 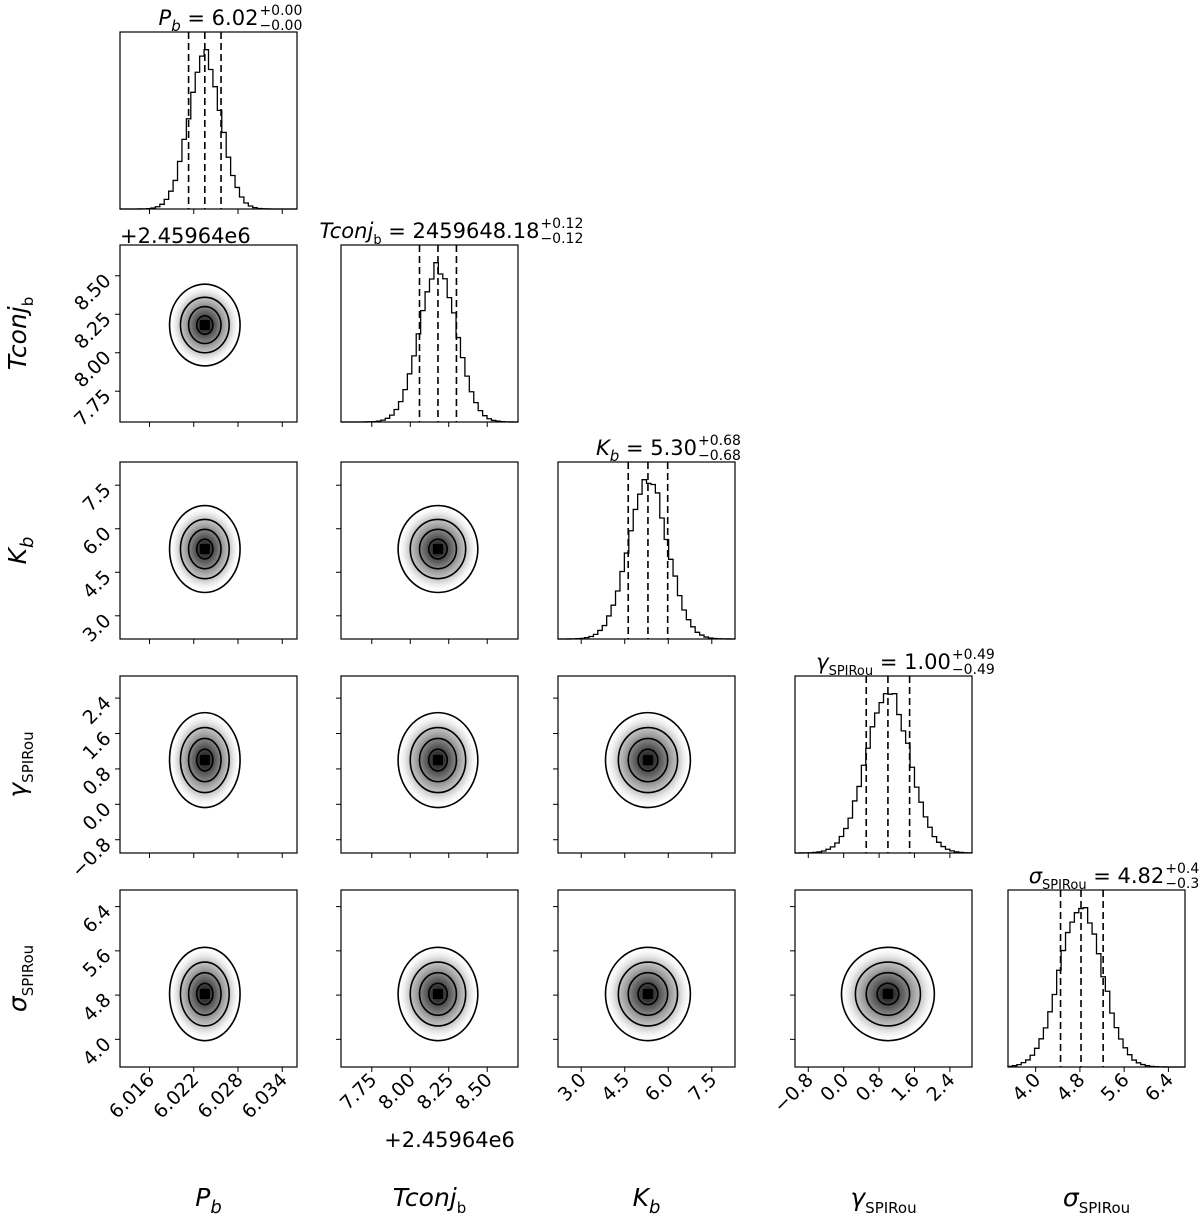 I want to click on density-panel-P_b-vs-Tconj_b: 7.758.008.258.50, so click(x=184, y=337).